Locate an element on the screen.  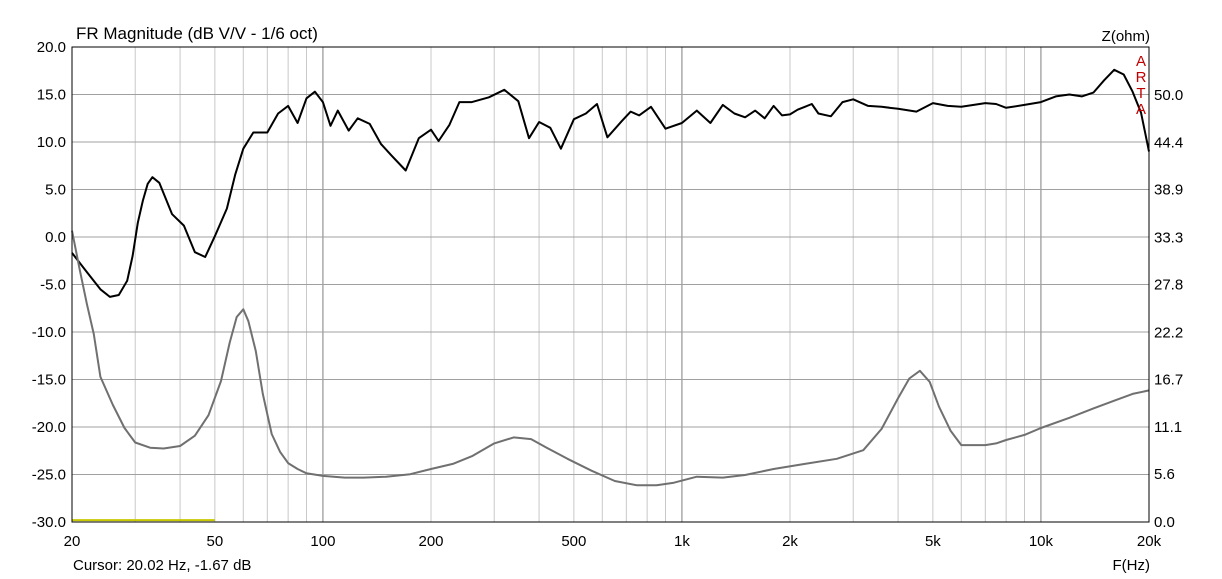
y2-tick-label: 44.4 is located at coordinates (1168, 143).